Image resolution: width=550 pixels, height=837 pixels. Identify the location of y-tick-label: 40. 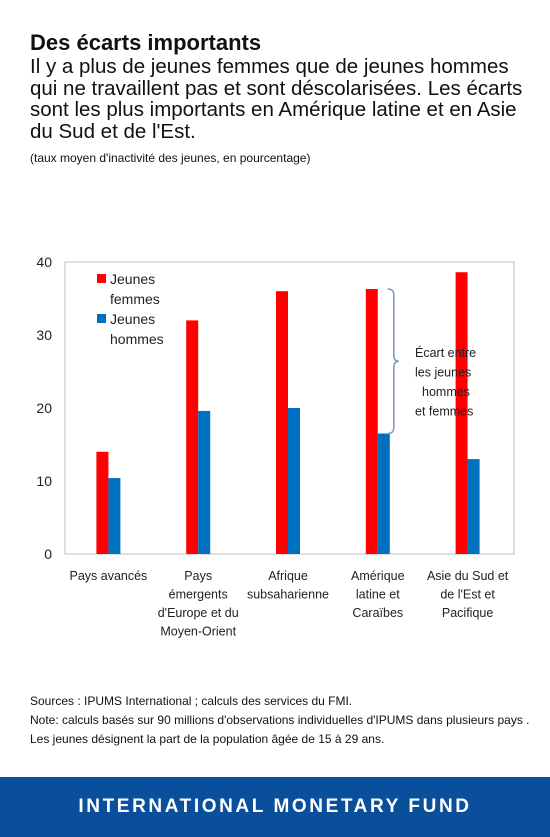
(44, 262).